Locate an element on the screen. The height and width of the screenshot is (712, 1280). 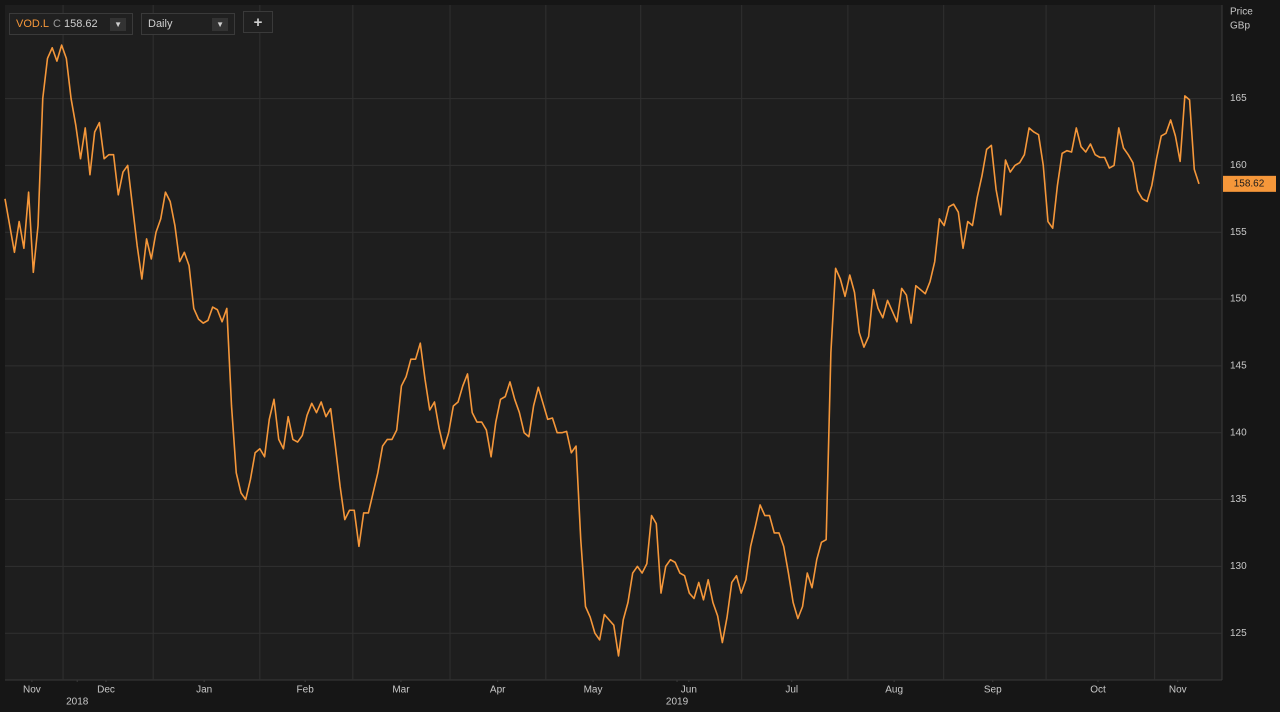
y-tick-label: 135 is located at coordinates (1238, 499).